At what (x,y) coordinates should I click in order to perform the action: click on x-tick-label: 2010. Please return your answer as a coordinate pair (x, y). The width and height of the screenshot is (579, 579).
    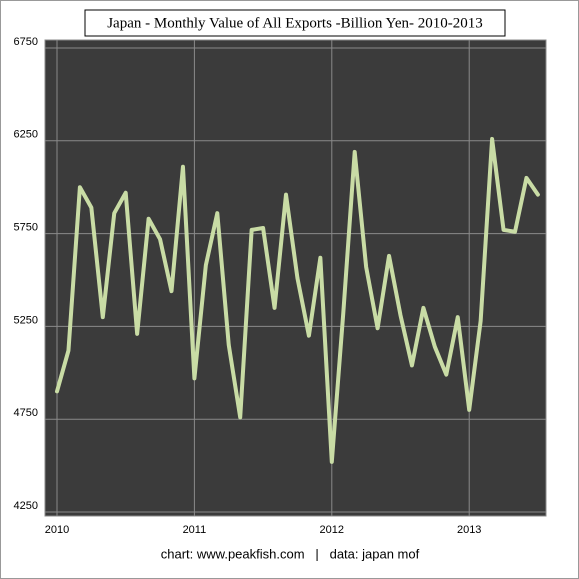
    Looking at the image, I should click on (57, 530).